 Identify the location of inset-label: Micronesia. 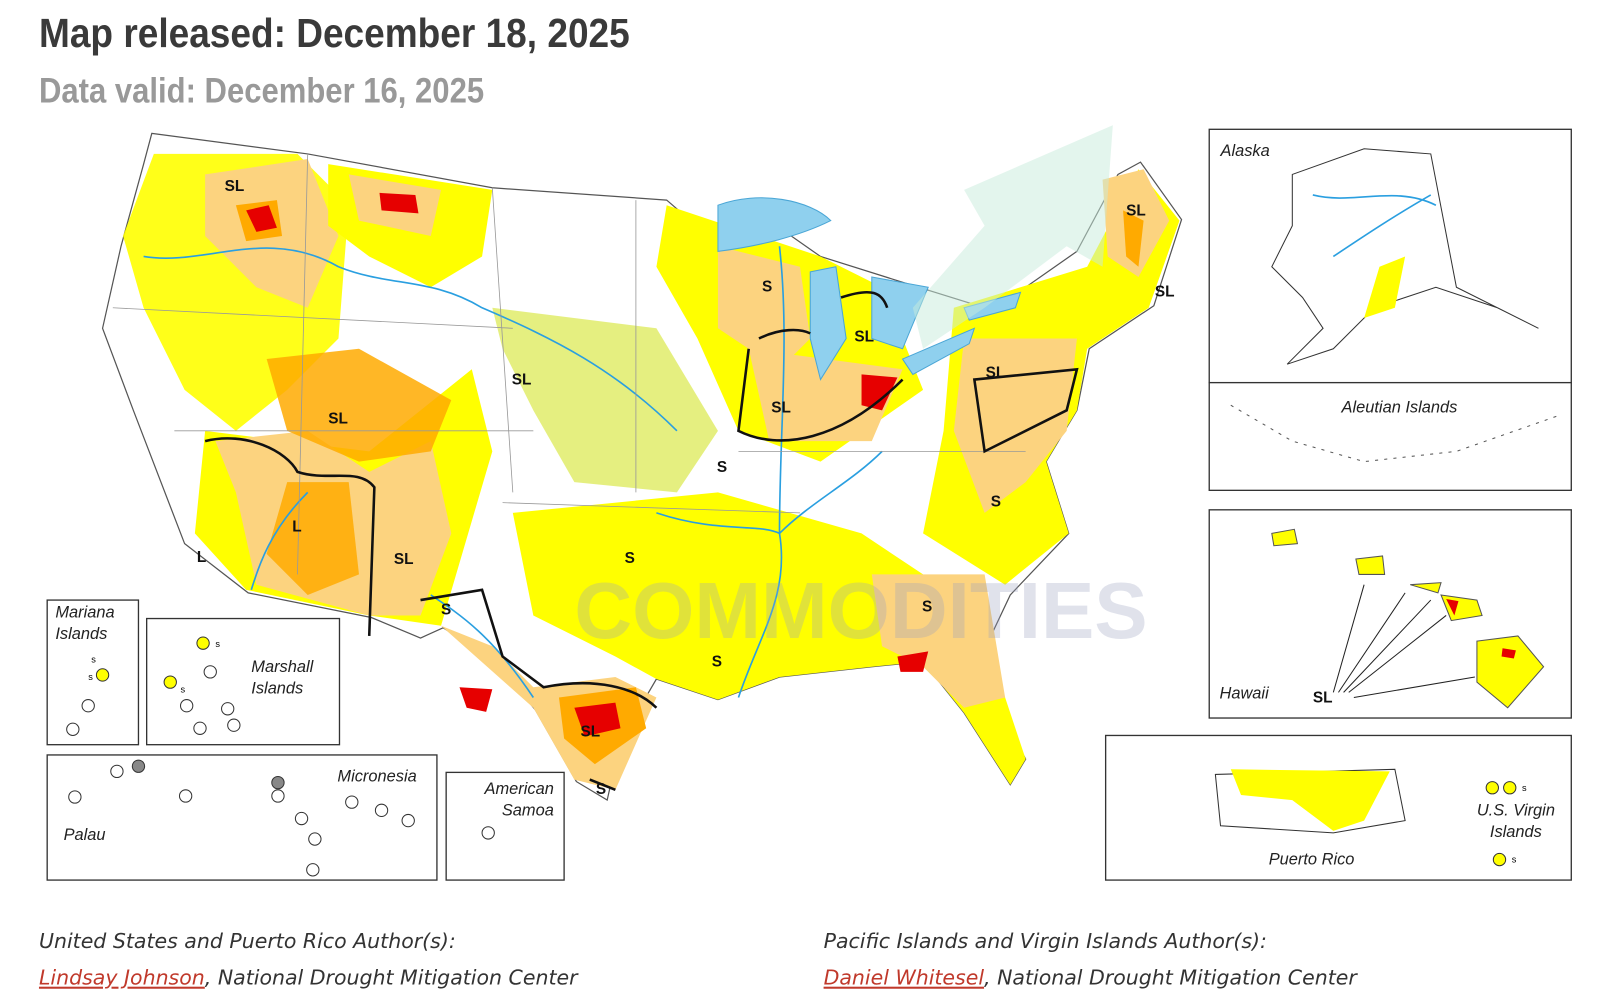
(376, 777).